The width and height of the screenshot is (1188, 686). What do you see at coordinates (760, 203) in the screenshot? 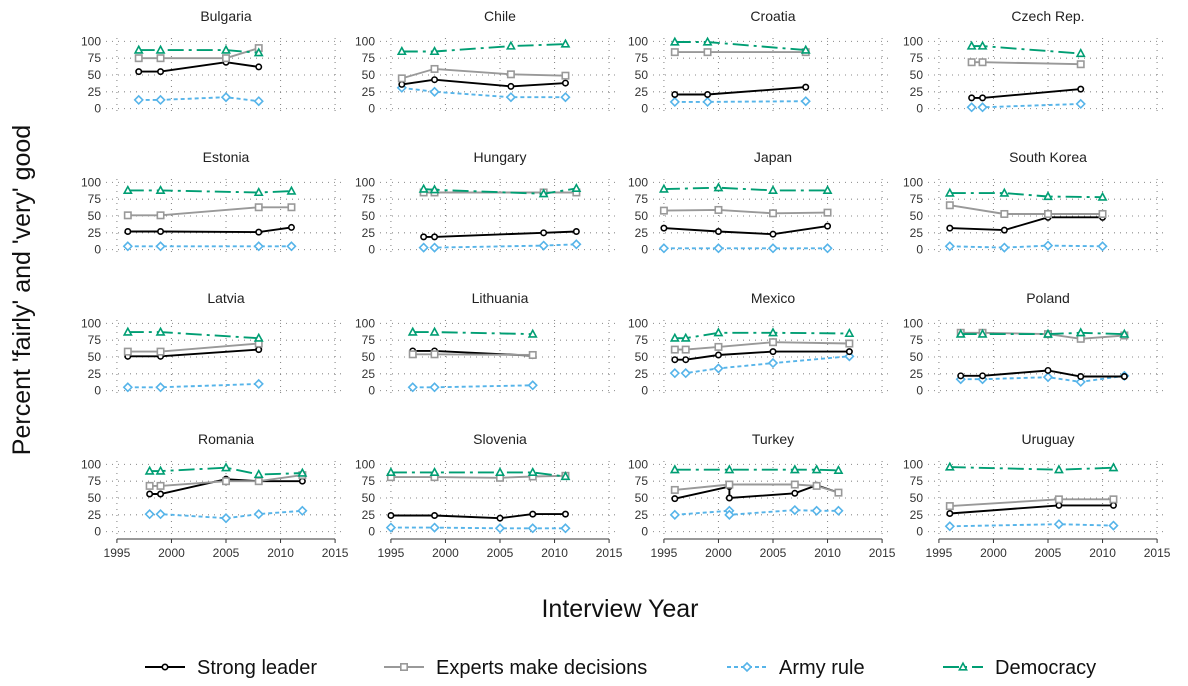
I see `panel-japan: Japan 0 25 50 75 100` at bounding box center [760, 203].